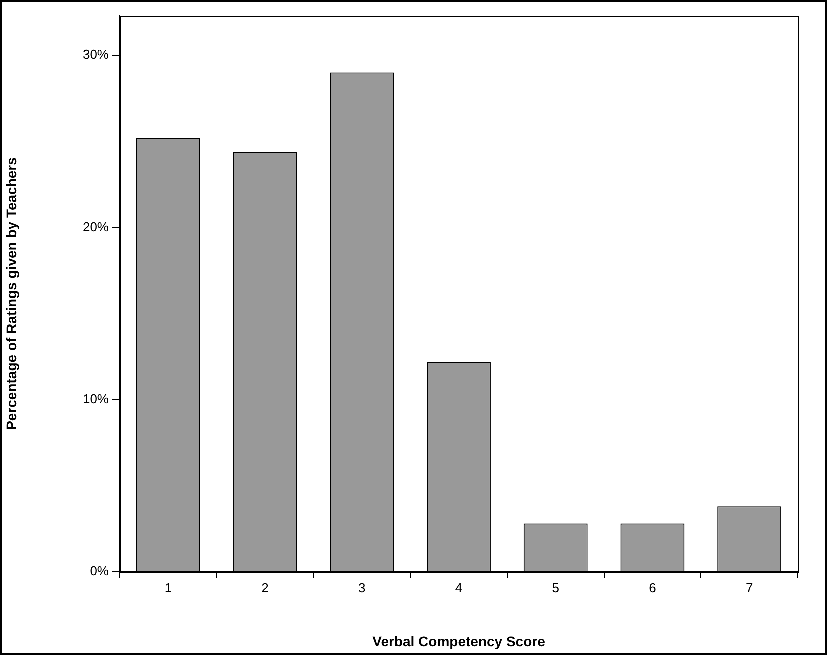 This screenshot has height=655, width=827. I want to click on y-tick-label: 30%, so click(96, 54).